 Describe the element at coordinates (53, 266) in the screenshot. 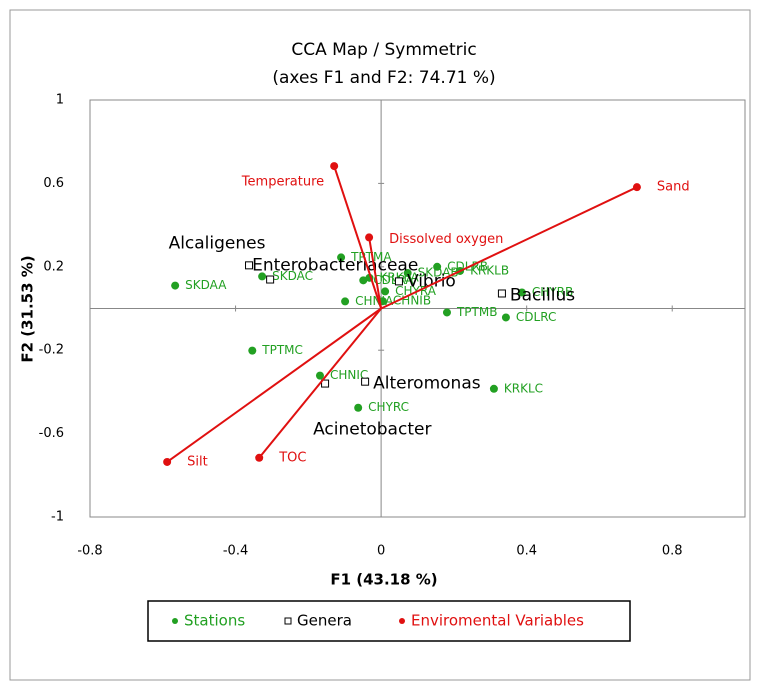

I see `y-tick-label: 0.2` at that location.